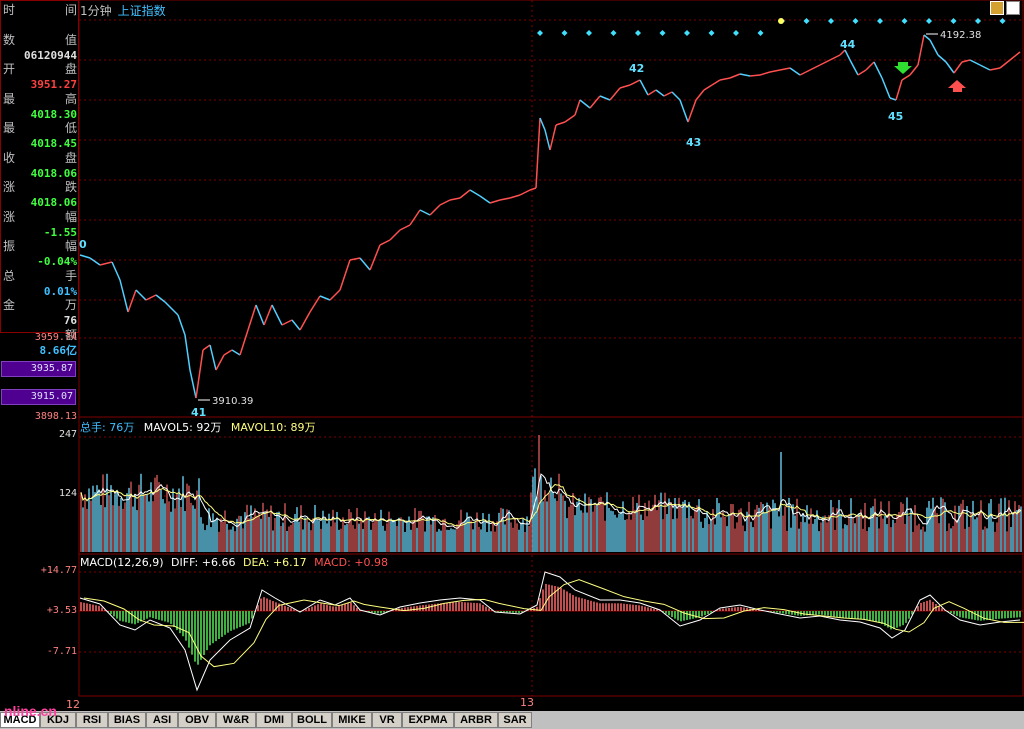 This screenshot has height=729, width=1024. Describe the element at coordinates (352, 720) in the screenshot. I see `tab-mike: MIKE` at that location.